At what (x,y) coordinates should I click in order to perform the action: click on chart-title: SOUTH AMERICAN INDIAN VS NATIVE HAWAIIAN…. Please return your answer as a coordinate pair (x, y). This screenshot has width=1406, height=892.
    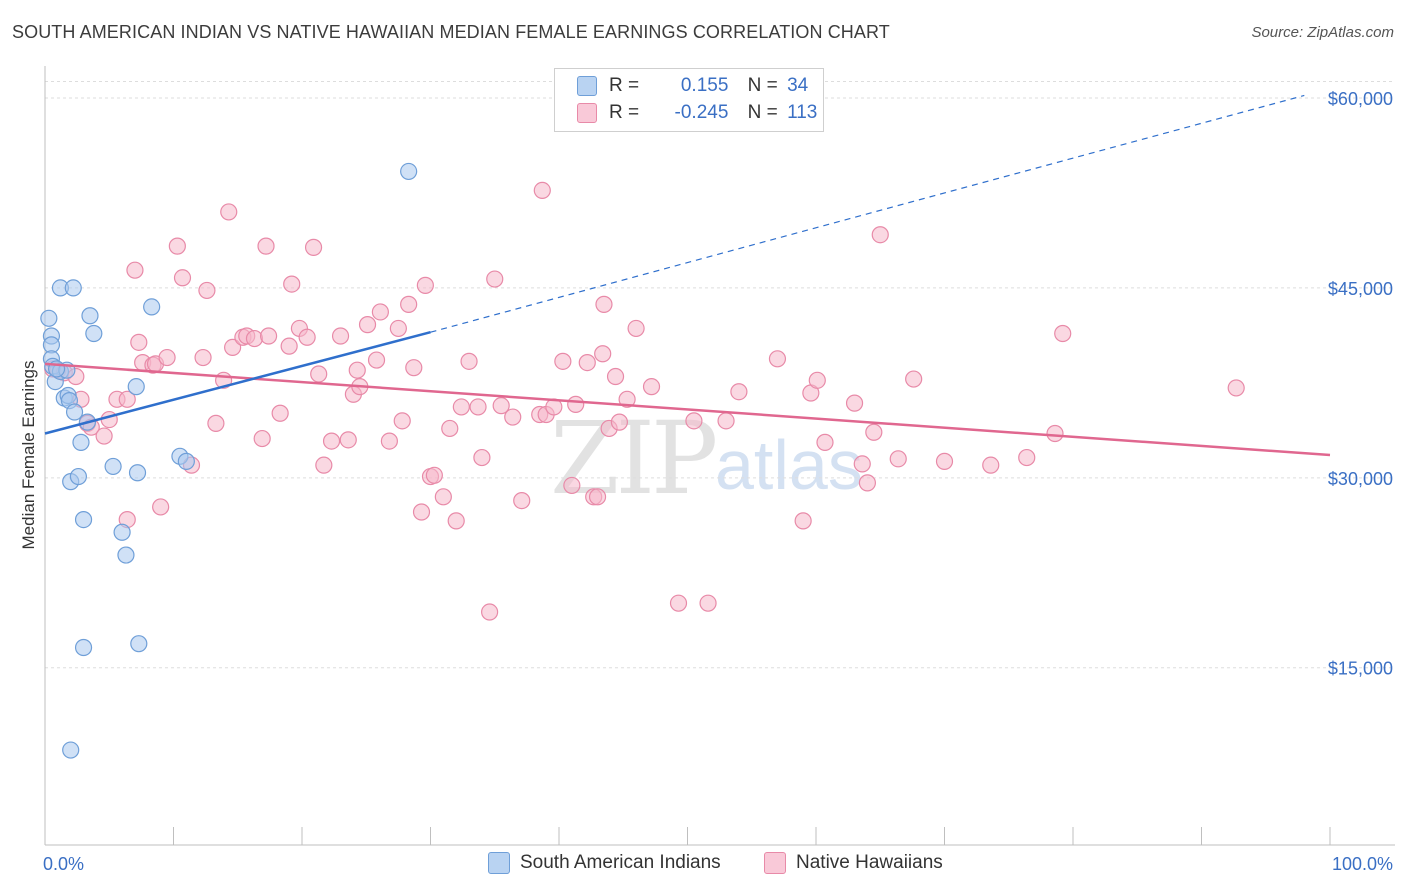
    Looking at the image, I should click on (451, 32).